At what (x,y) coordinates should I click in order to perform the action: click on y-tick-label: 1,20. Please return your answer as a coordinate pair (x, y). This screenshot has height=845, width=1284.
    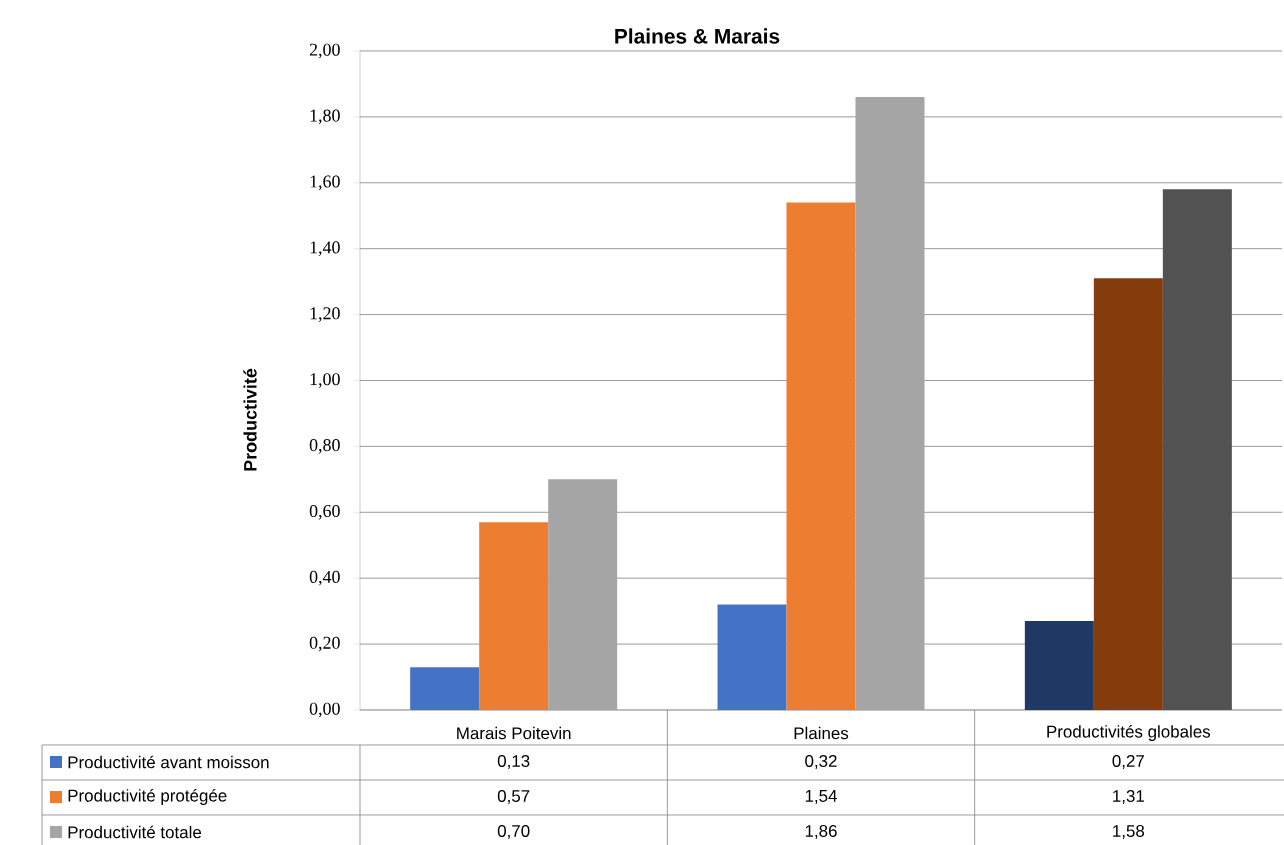
    Looking at the image, I should click on (325, 314).